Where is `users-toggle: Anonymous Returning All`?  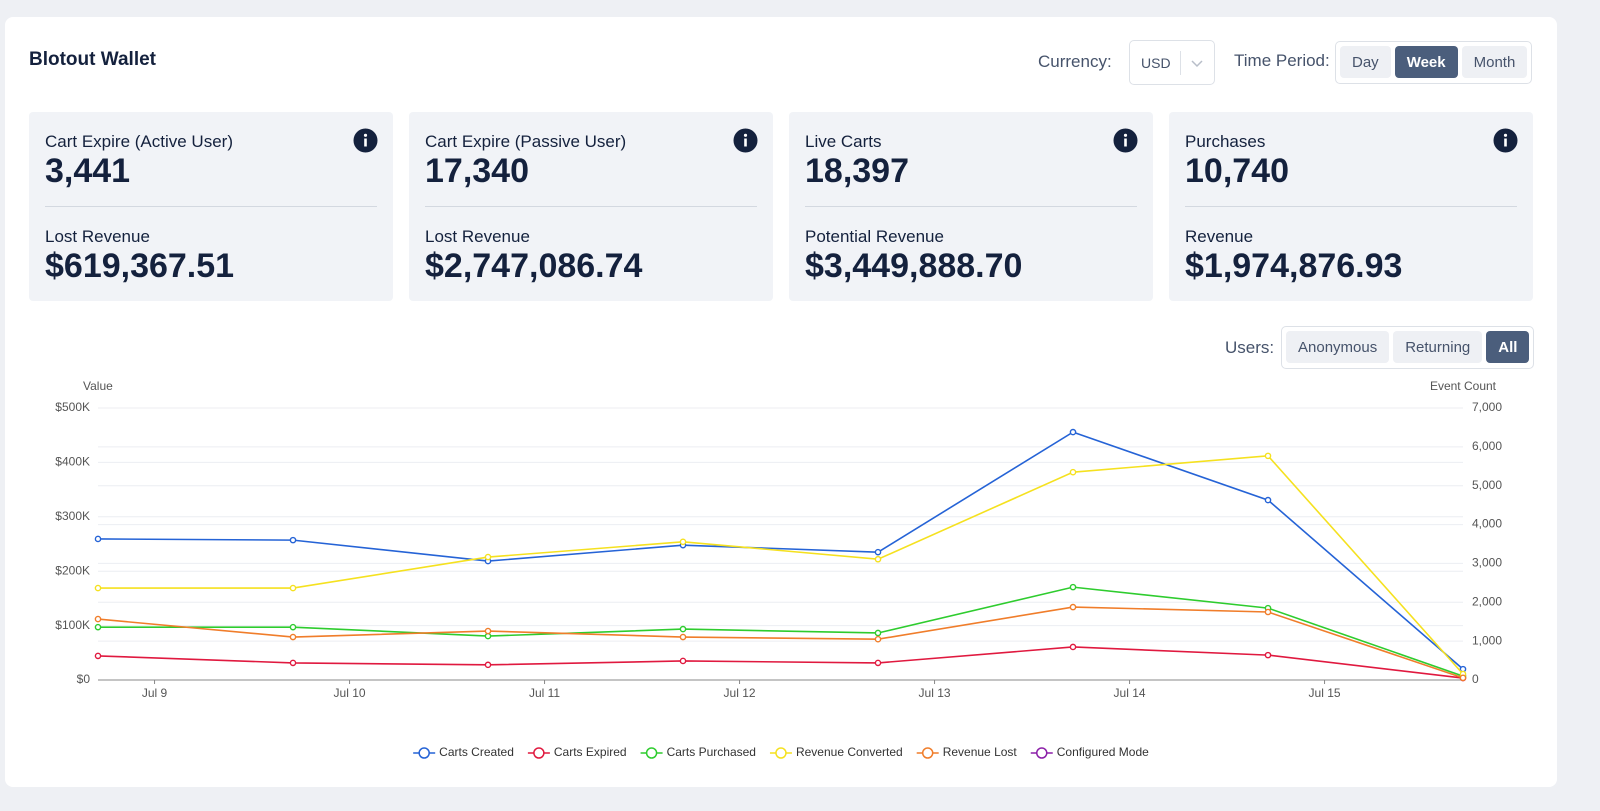
users-toggle: Anonymous Returning All is located at coordinates (1408, 347).